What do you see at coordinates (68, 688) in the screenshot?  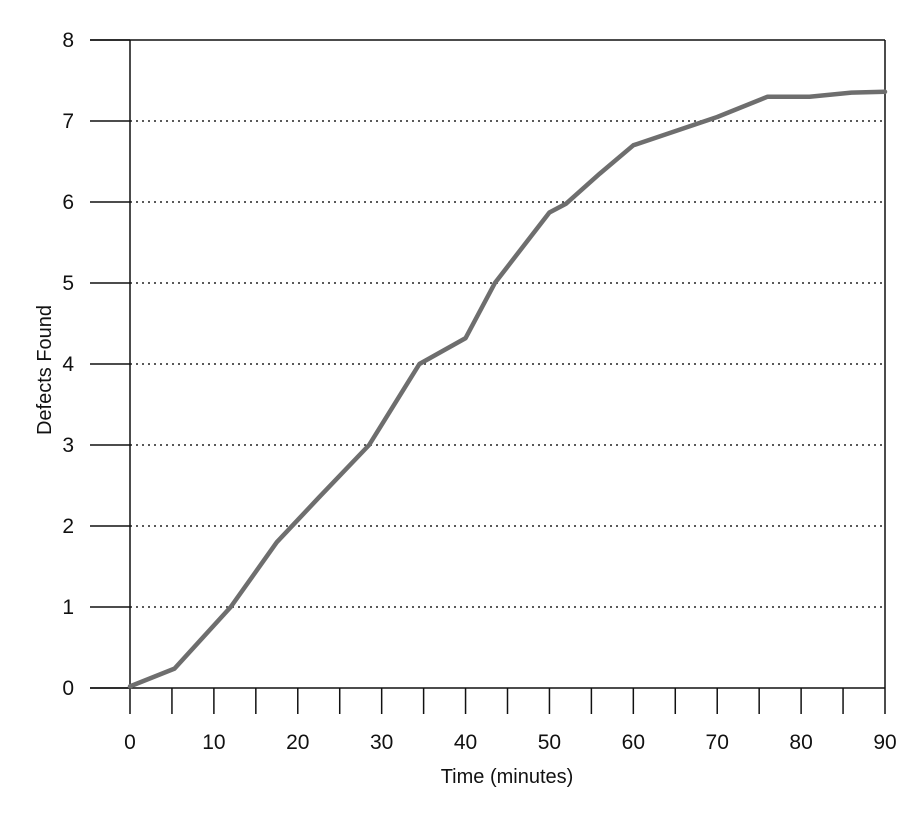 I see `y-tick-label: 0` at bounding box center [68, 688].